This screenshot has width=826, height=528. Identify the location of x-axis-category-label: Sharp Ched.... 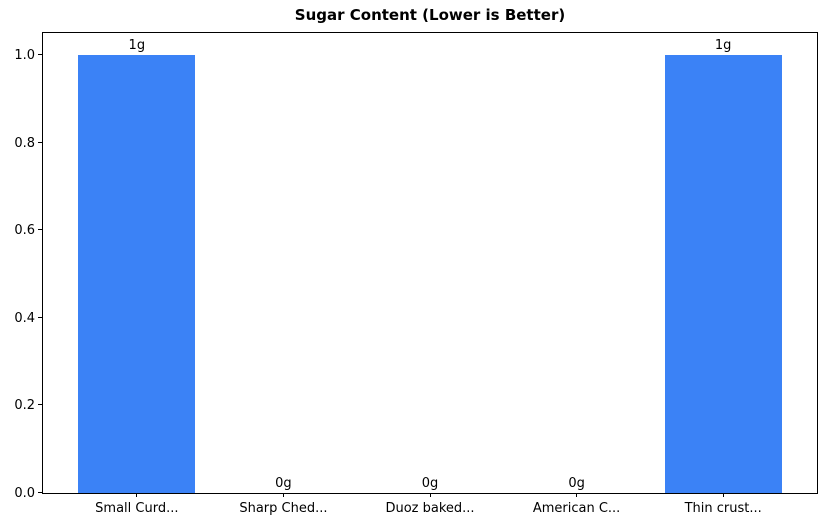
(283, 508).